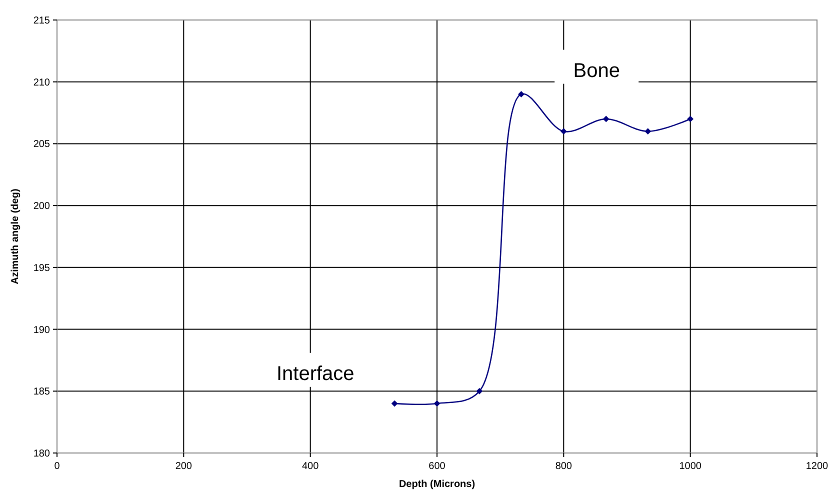 This screenshot has height=495, width=828. I want to click on x-tick-label: 400, so click(311, 466).